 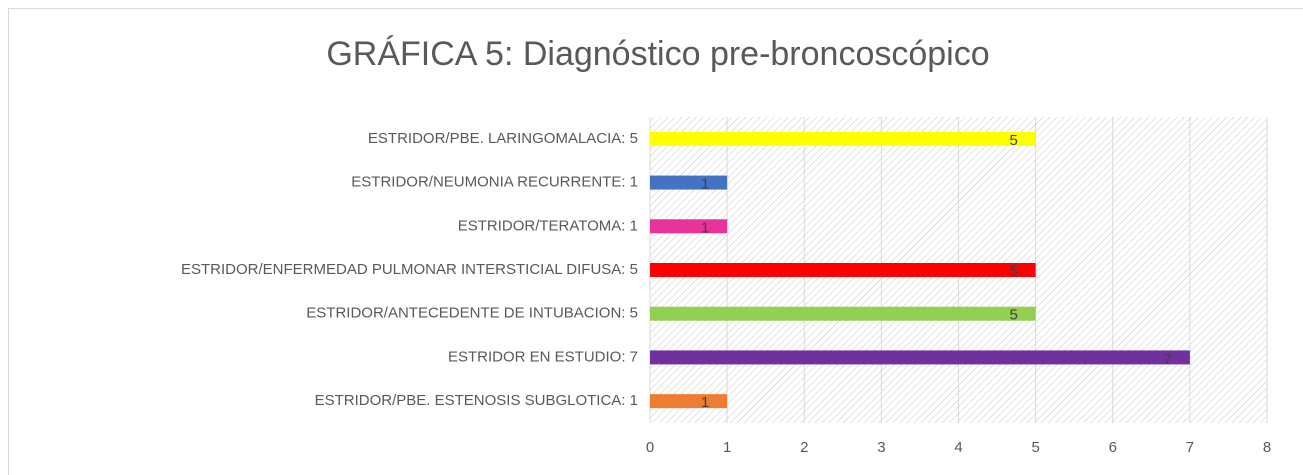 I want to click on x-tick-label: 7, so click(x=1190, y=447).